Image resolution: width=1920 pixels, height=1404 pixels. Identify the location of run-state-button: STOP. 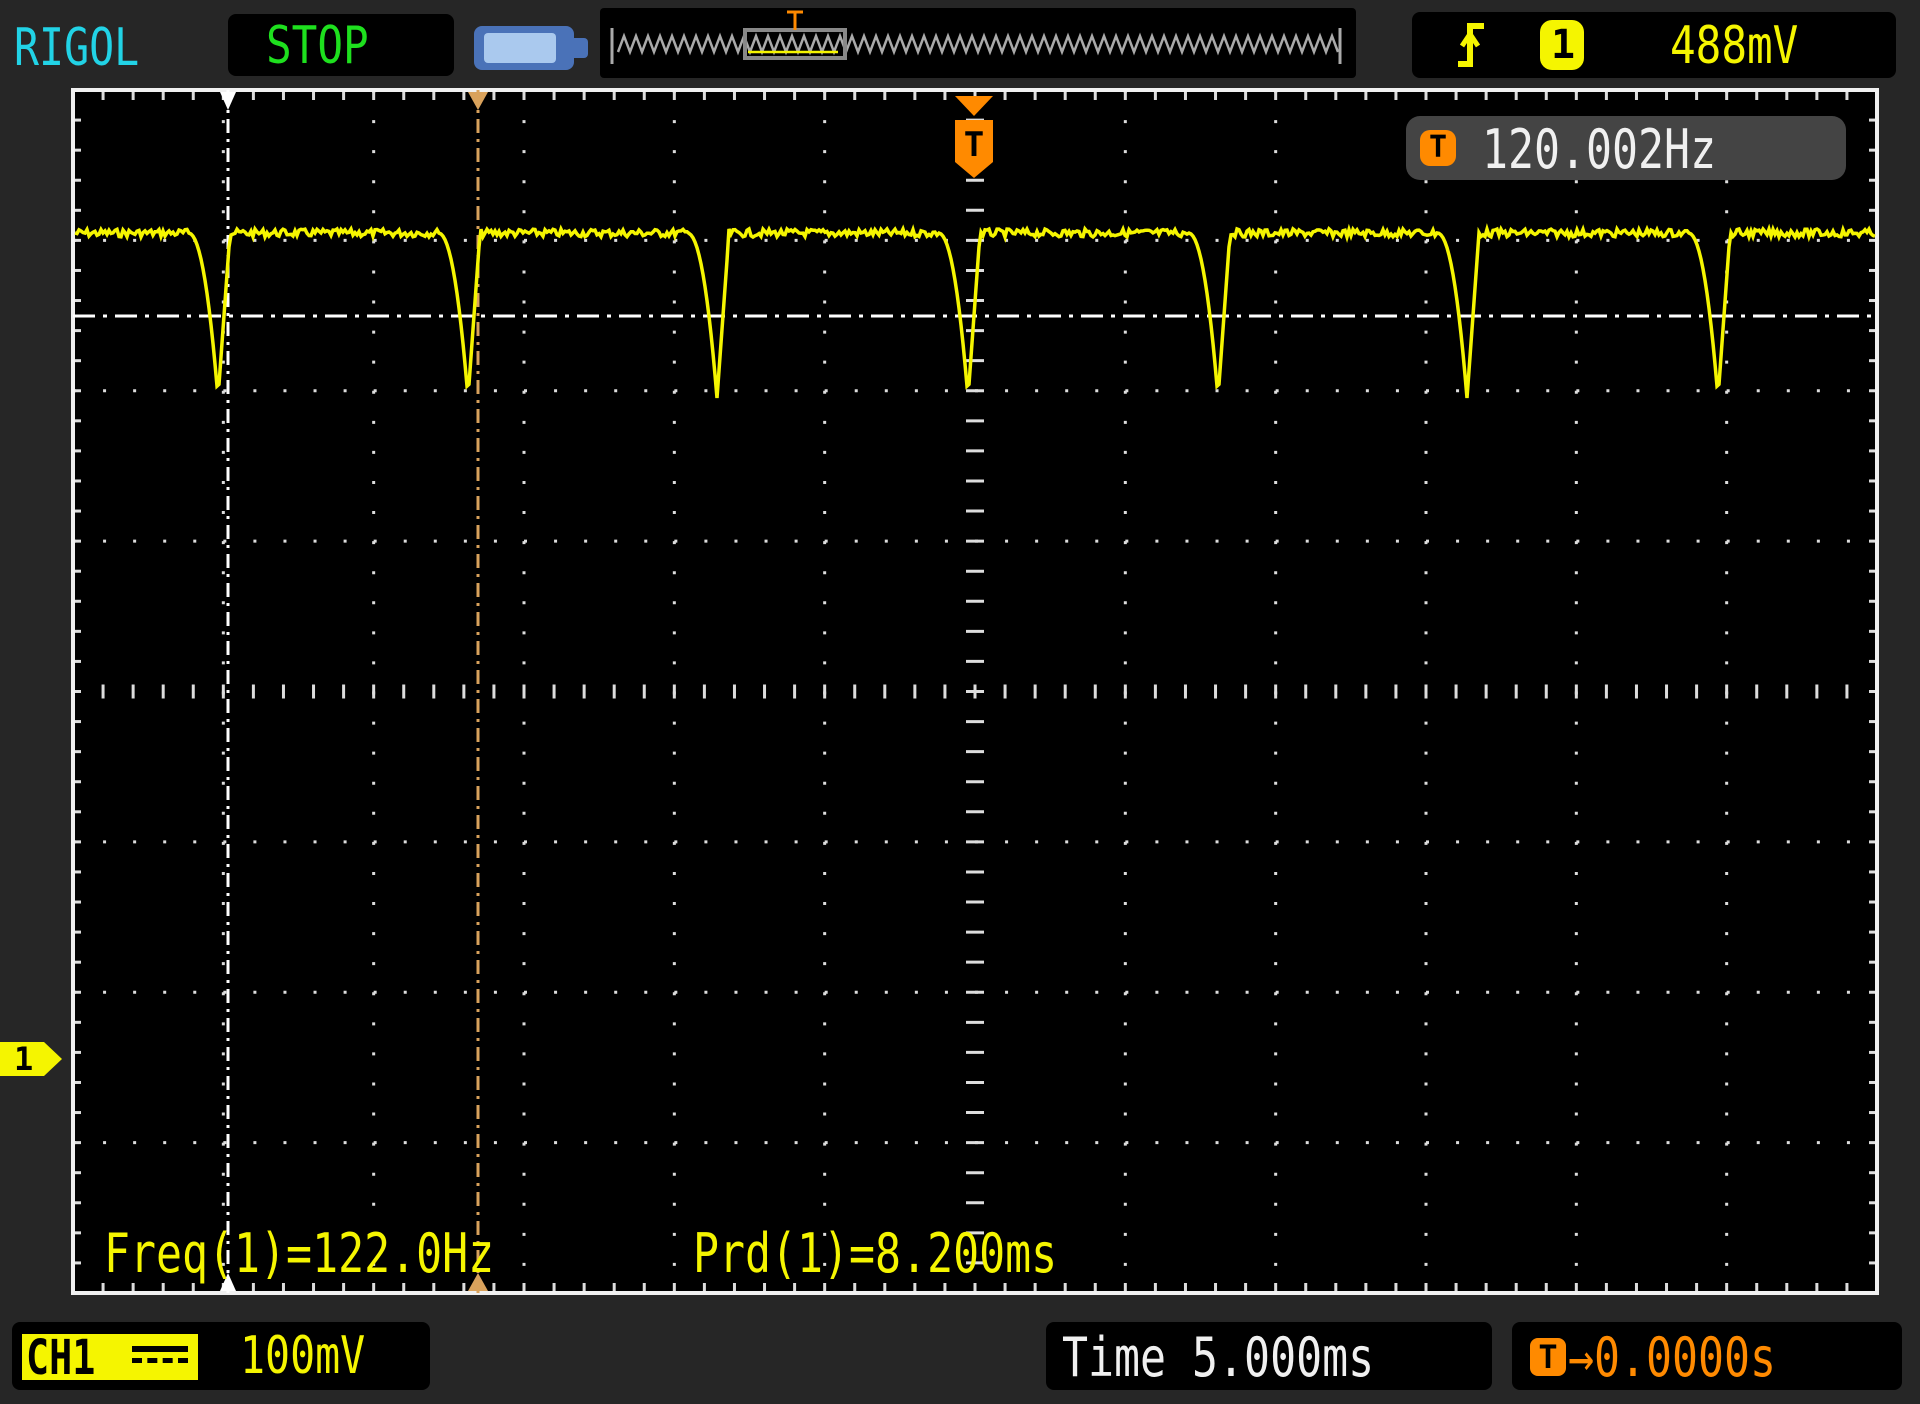
(341, 45).